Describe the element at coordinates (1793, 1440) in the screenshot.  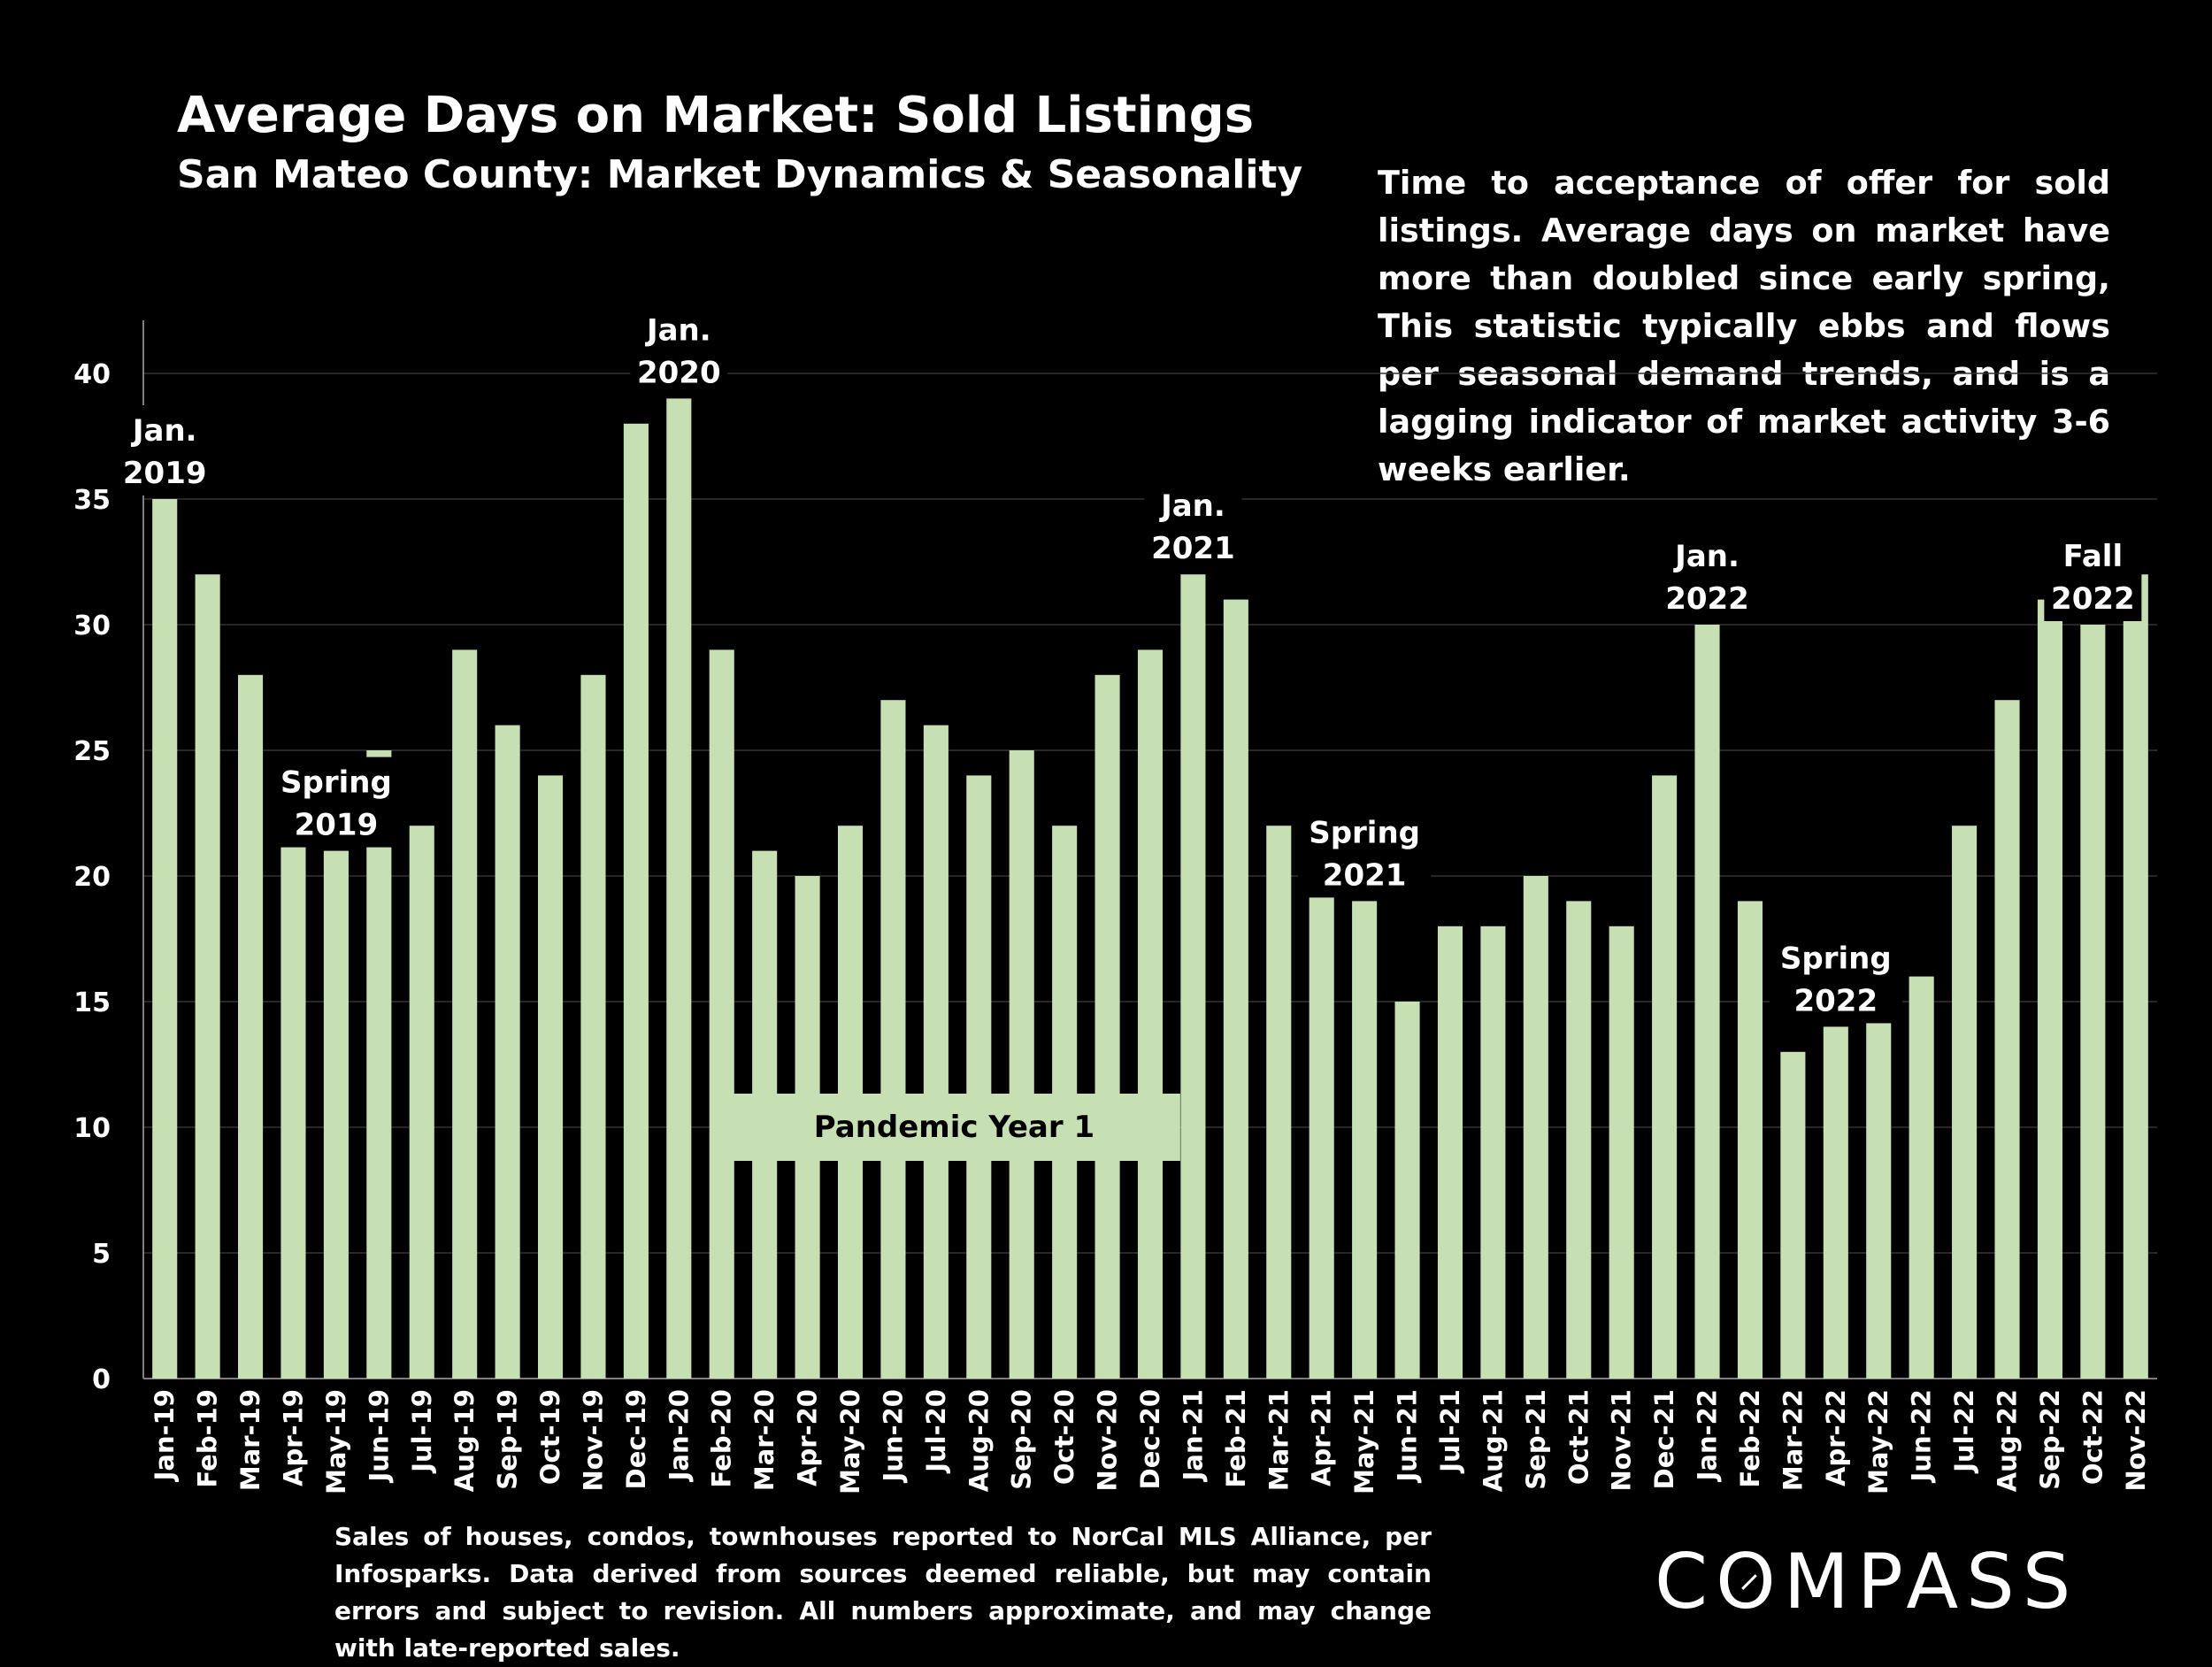
I see `x-tick-label: Mar-22` at that location.